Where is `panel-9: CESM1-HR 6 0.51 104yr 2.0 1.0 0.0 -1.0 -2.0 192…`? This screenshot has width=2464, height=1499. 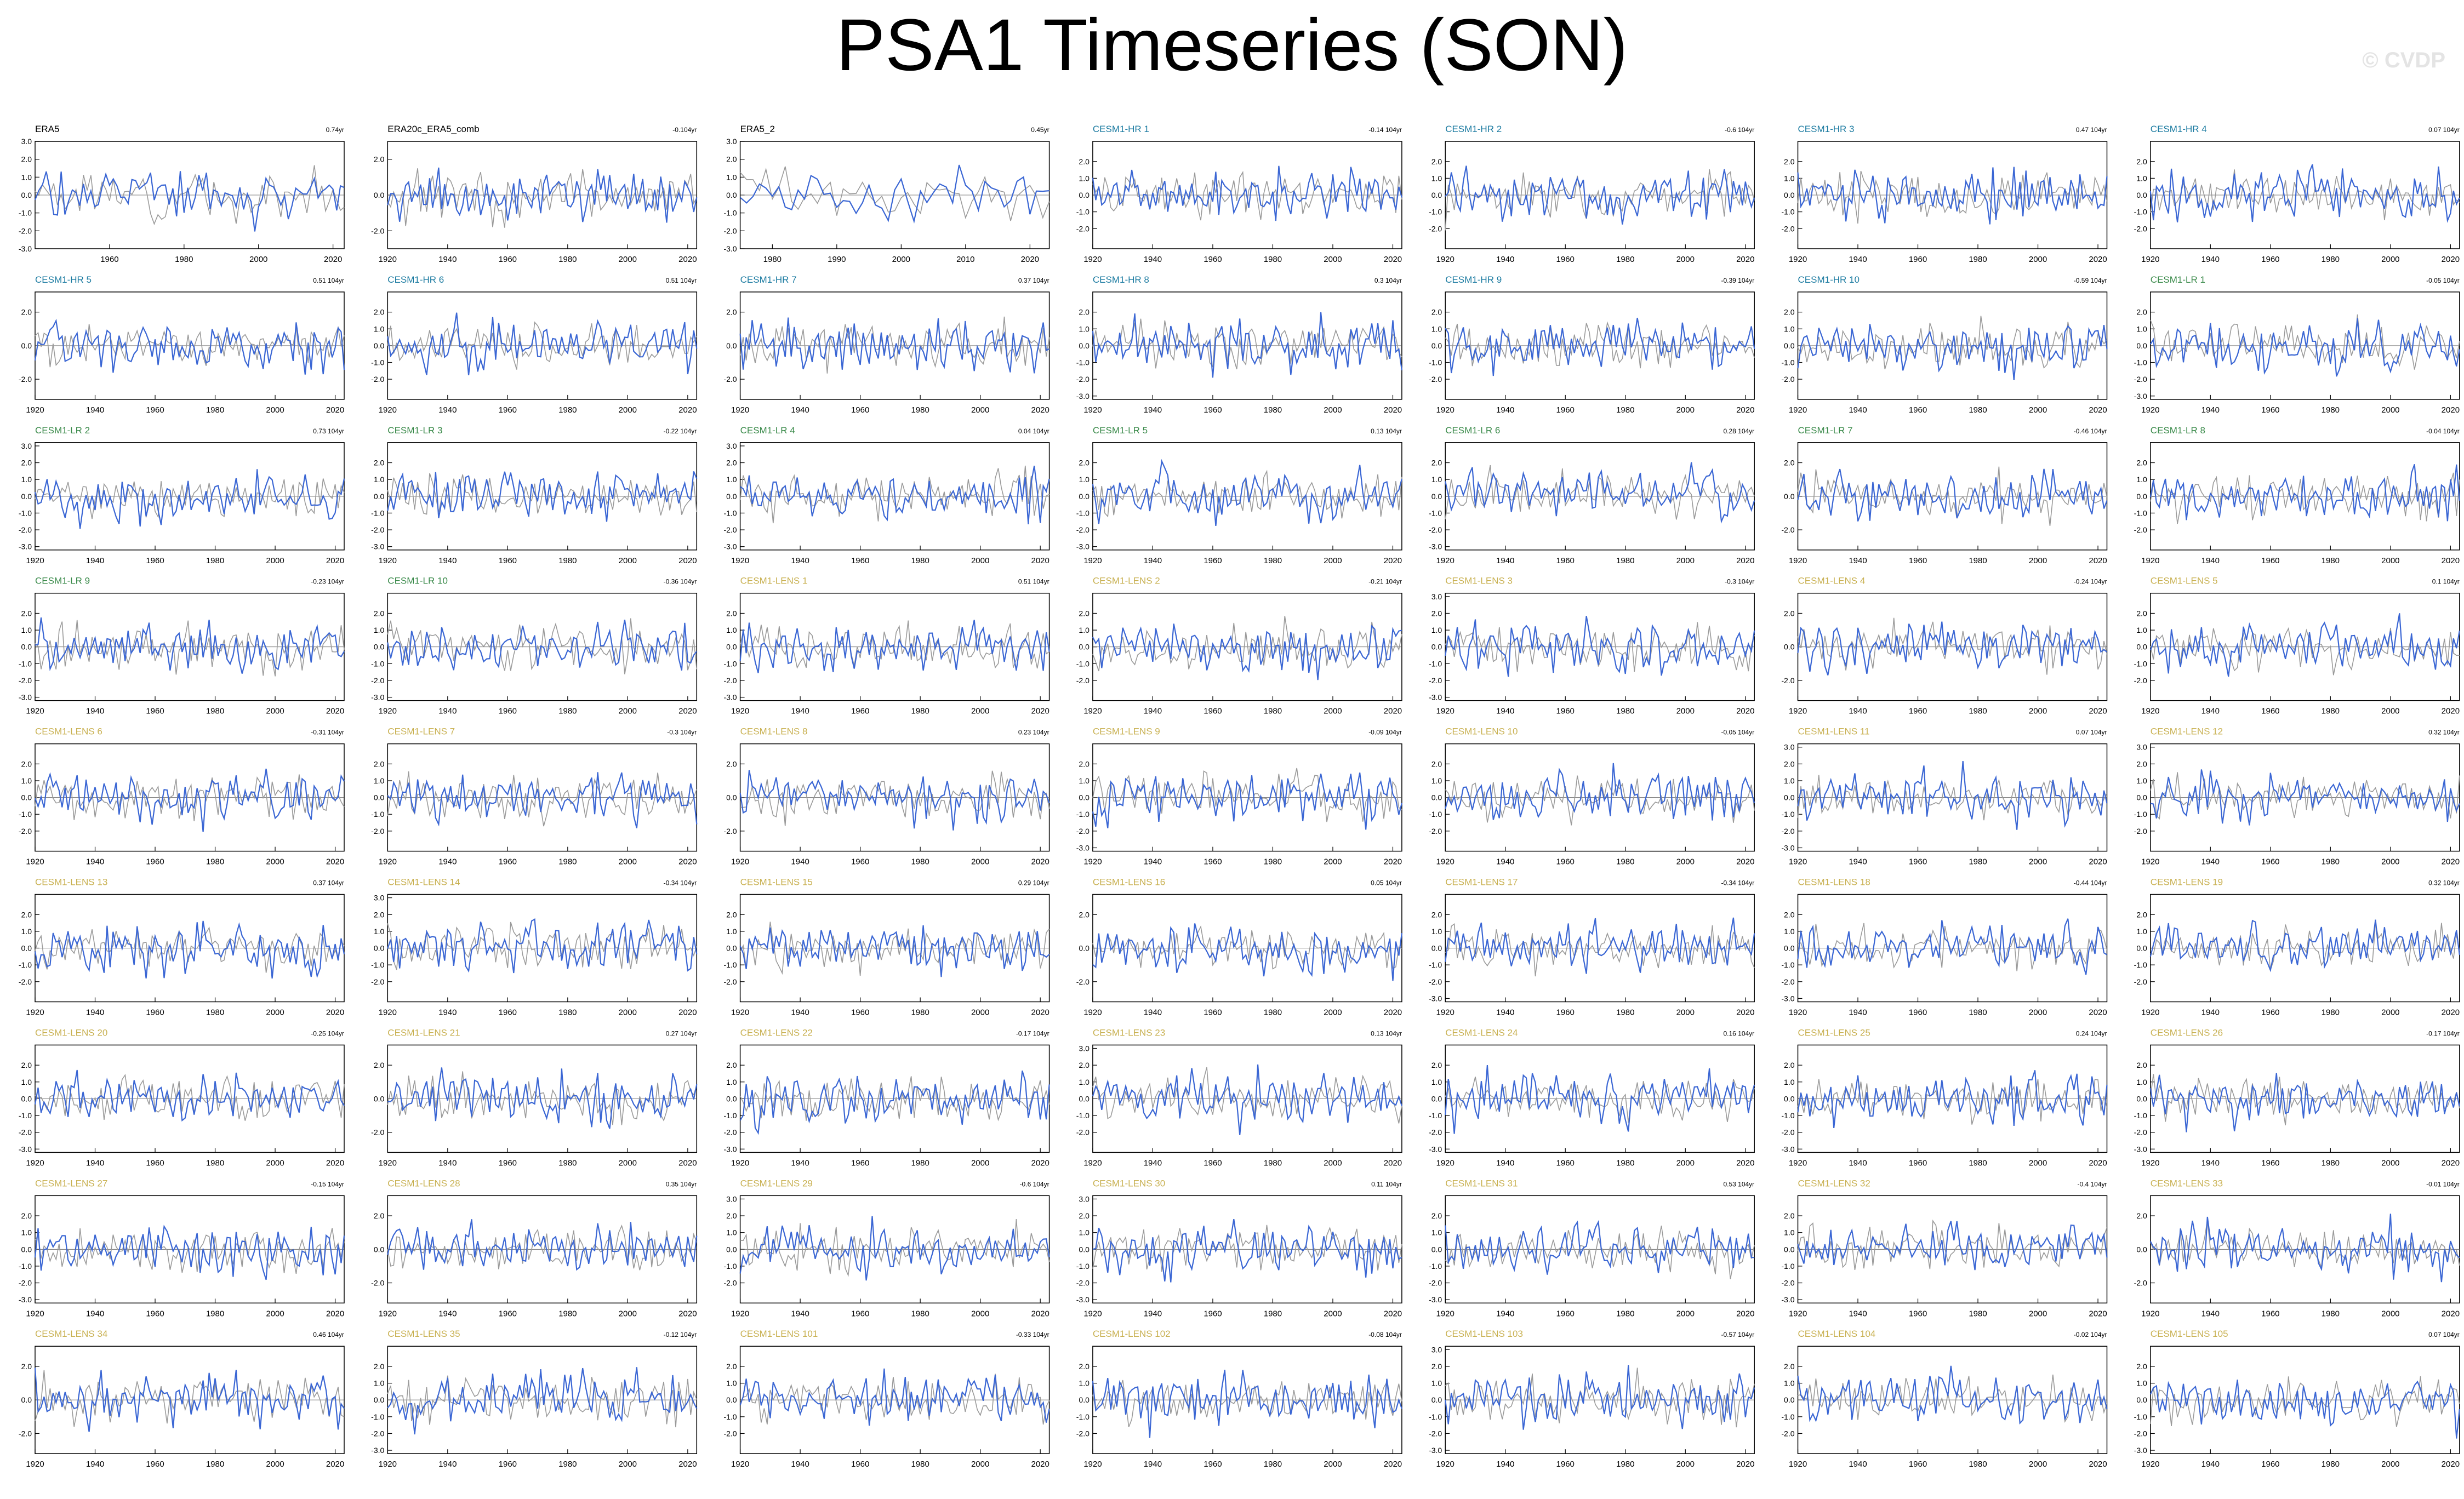 panel-9: CESM1-HR 6 0.51 104yr 2.0 1.0 0.0 -1.0 -2.0 192… is located at coordinates (534, 344).